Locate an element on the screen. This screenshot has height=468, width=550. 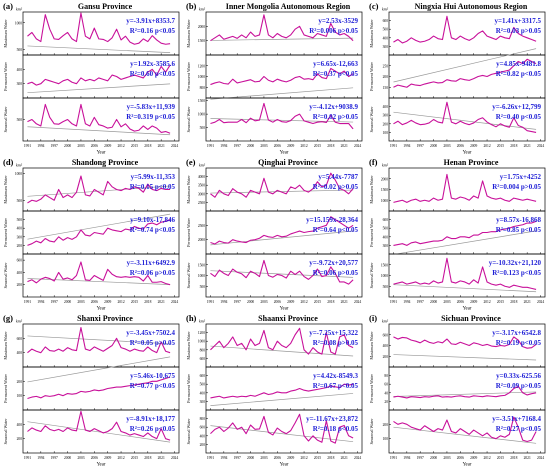
y-tick-label: 1000 is located at coordinates (18, 23).